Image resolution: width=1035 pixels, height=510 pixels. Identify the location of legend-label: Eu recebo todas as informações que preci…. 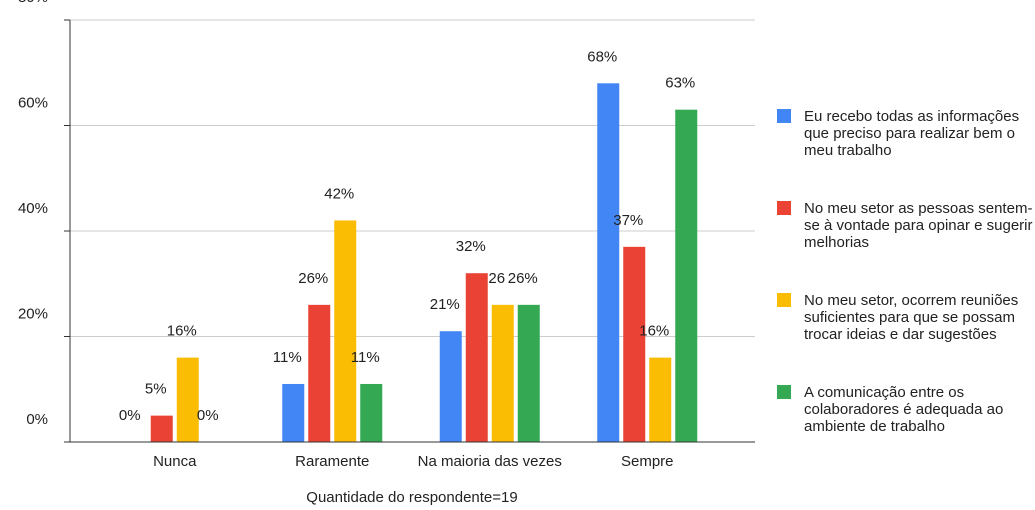
(912, 133).